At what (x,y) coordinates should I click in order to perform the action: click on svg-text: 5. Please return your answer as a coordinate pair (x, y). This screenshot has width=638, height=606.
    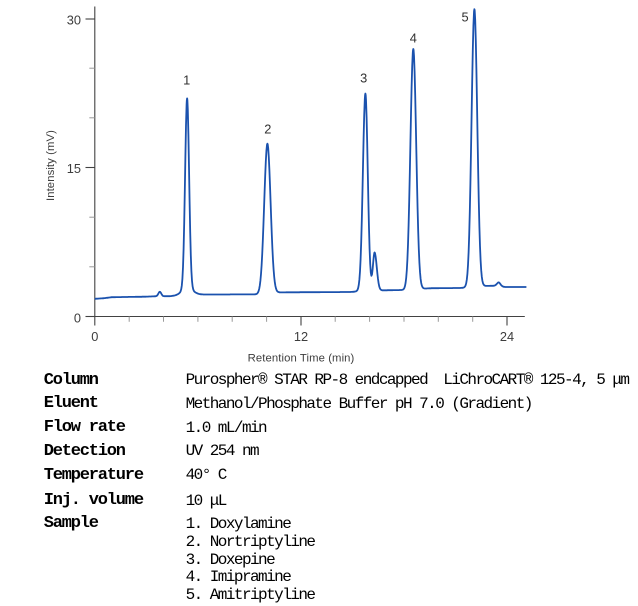
    Looking at the image, I should click on (464, 17).